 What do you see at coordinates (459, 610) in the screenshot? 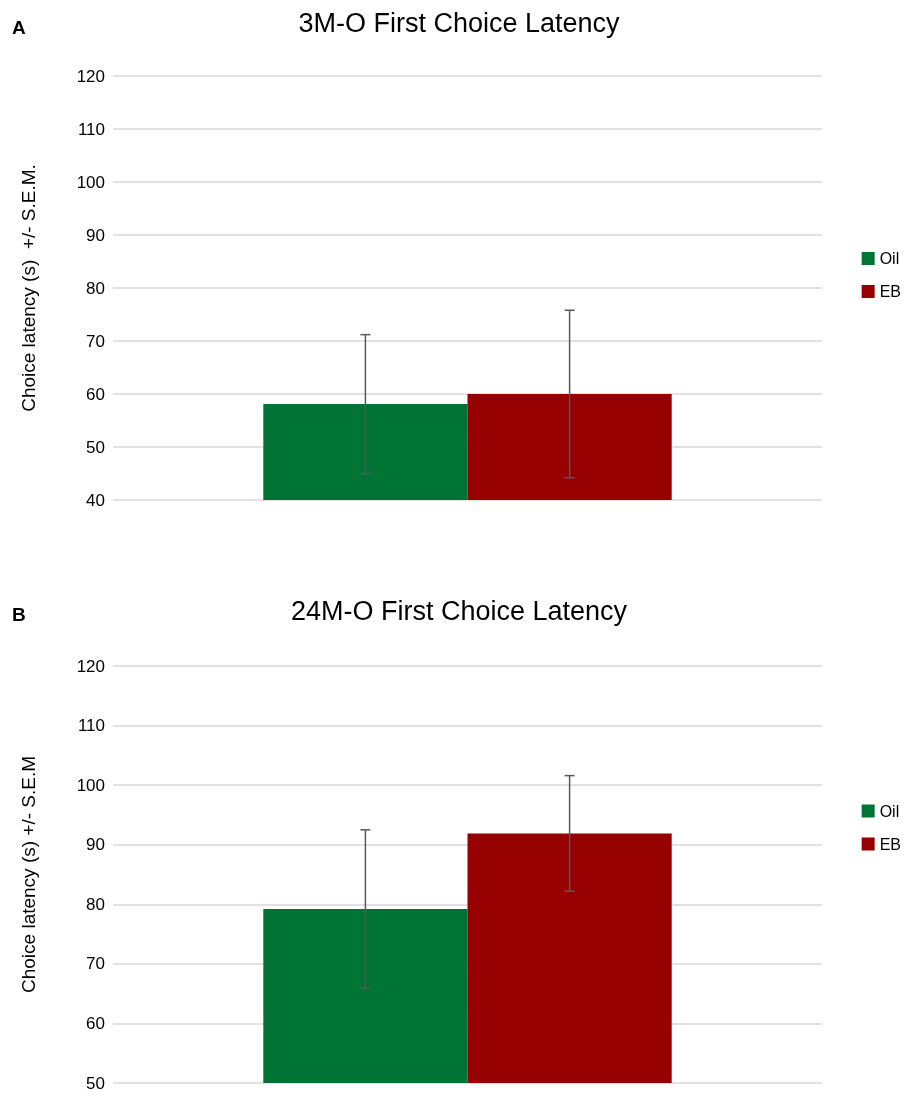
I see `chart-title: 24M-O First Choice Latency` at bounding box center [459, 610].